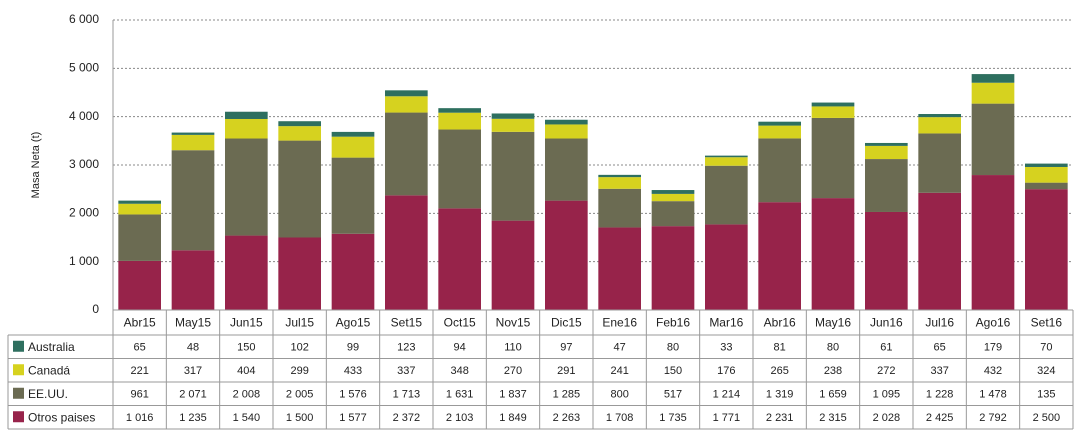 The height and width of the screenshot is (439, 1074). I want to click on y-tick-label: 2 000, so click(84, 213).